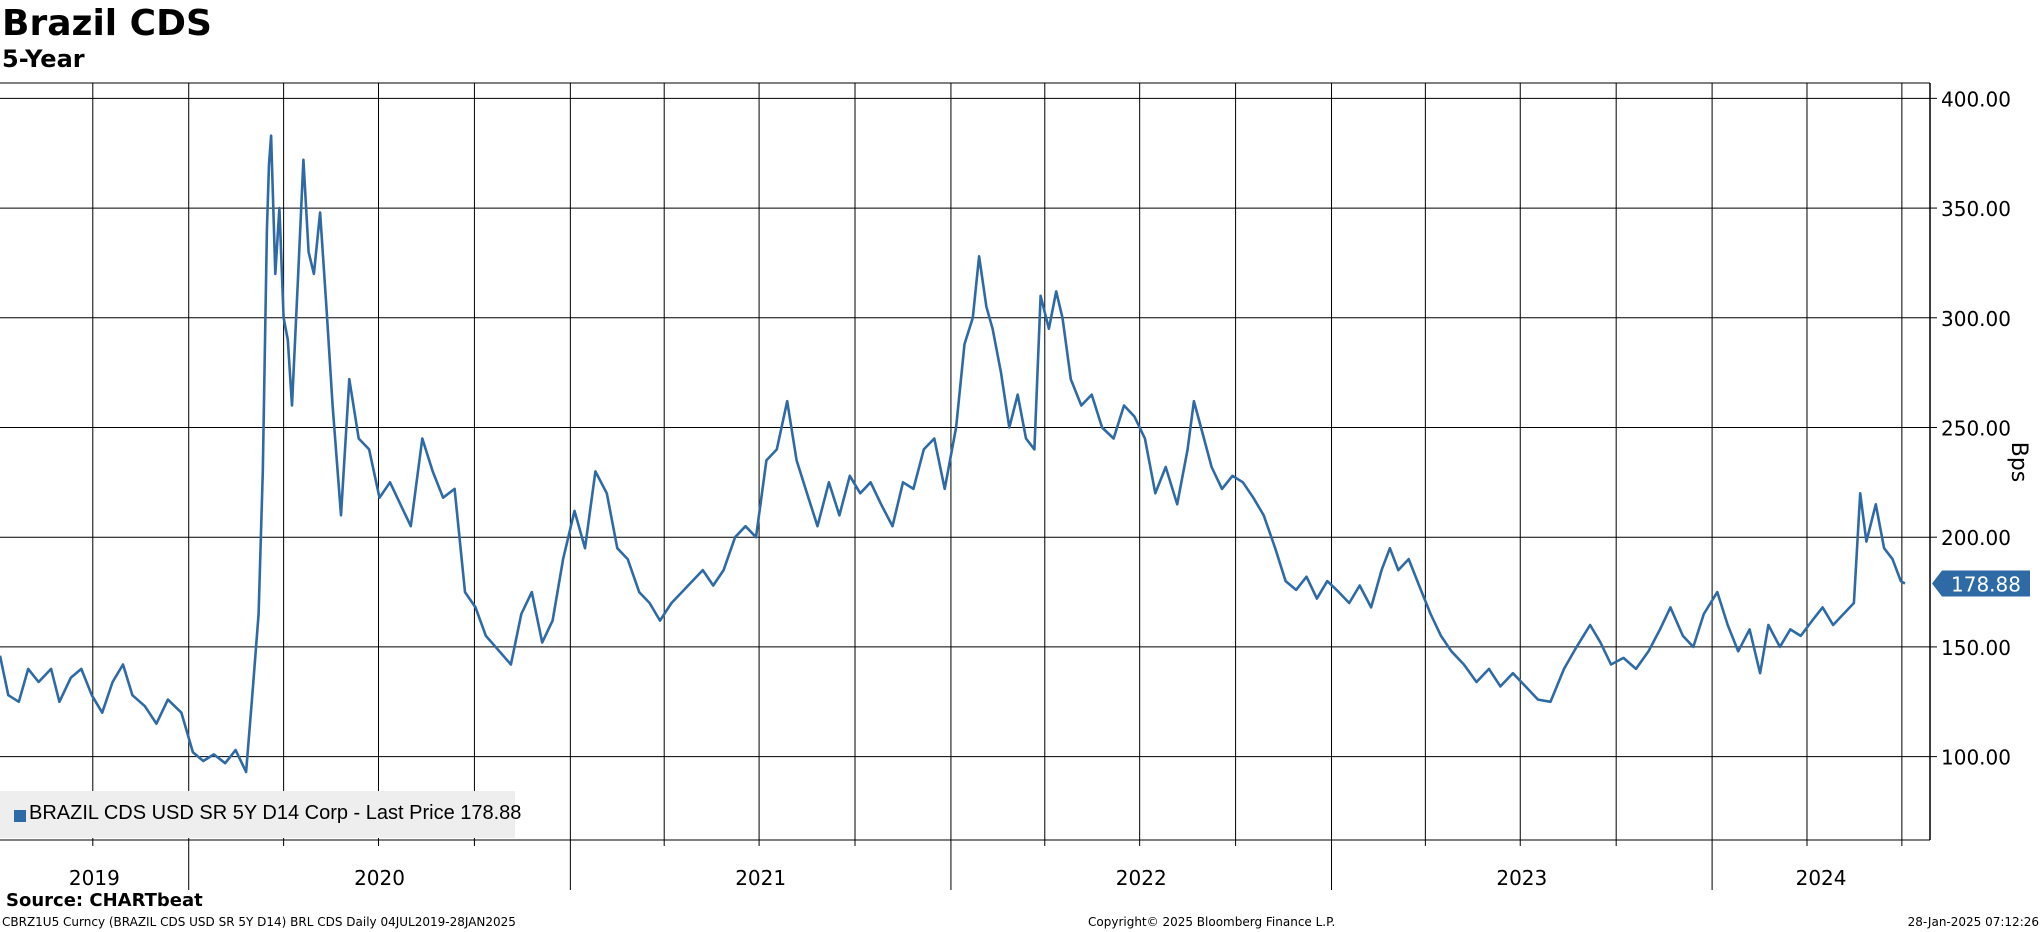 This screenshot has height=932, width=2041. What do you see at coordinates (1976, 538) in the screenshot?
I see `y-tick-label: 200.00` at bounding box center [1976, 538].